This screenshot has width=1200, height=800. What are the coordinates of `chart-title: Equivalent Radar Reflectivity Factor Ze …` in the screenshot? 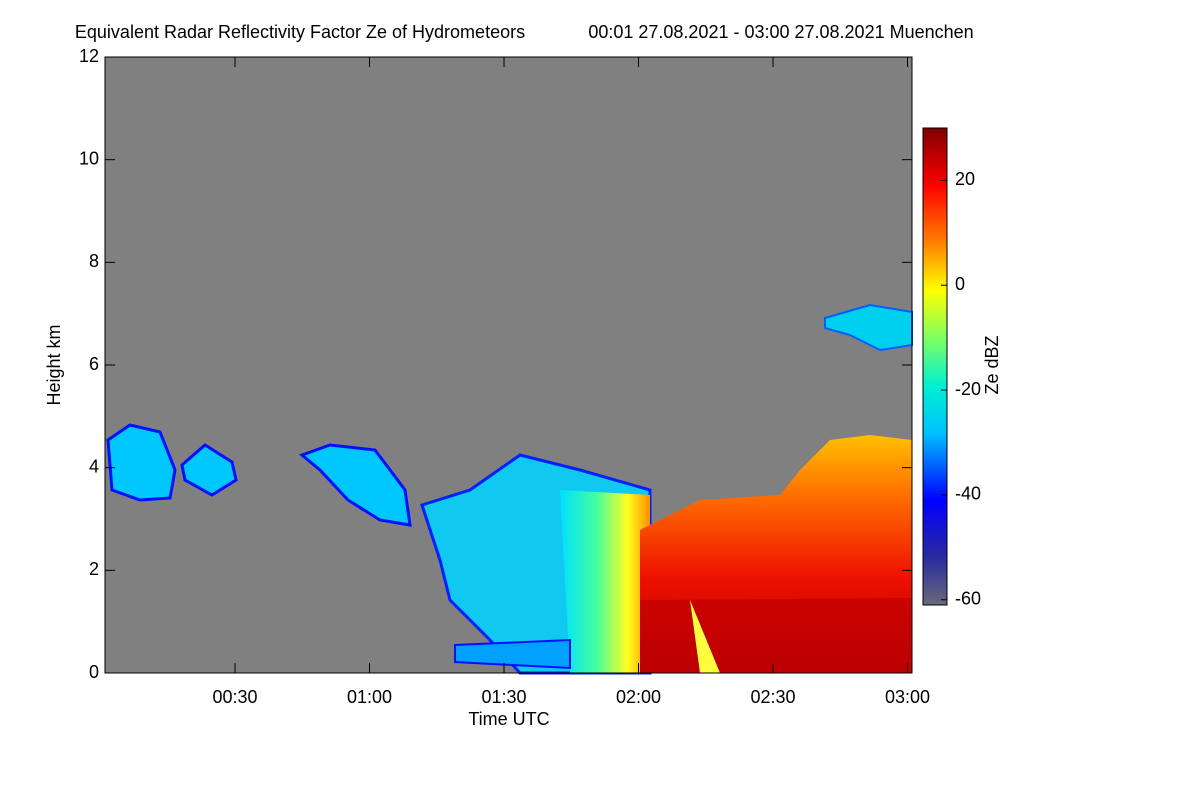 It's located at (300, 32).